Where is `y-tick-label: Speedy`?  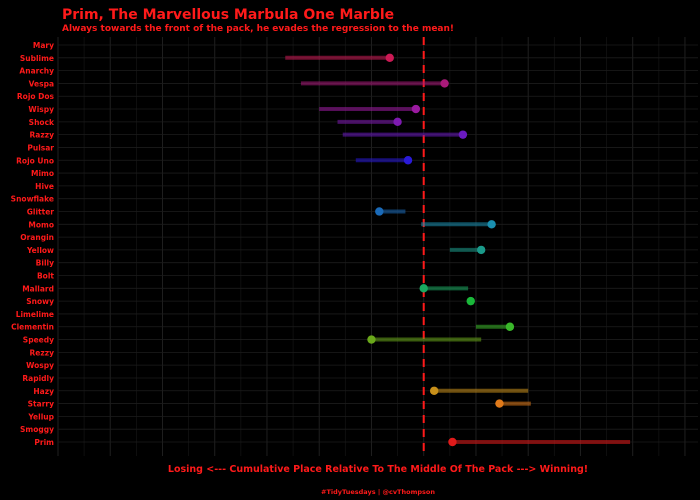 y-tick-label: Speedy is located at coordinates (38, 340).